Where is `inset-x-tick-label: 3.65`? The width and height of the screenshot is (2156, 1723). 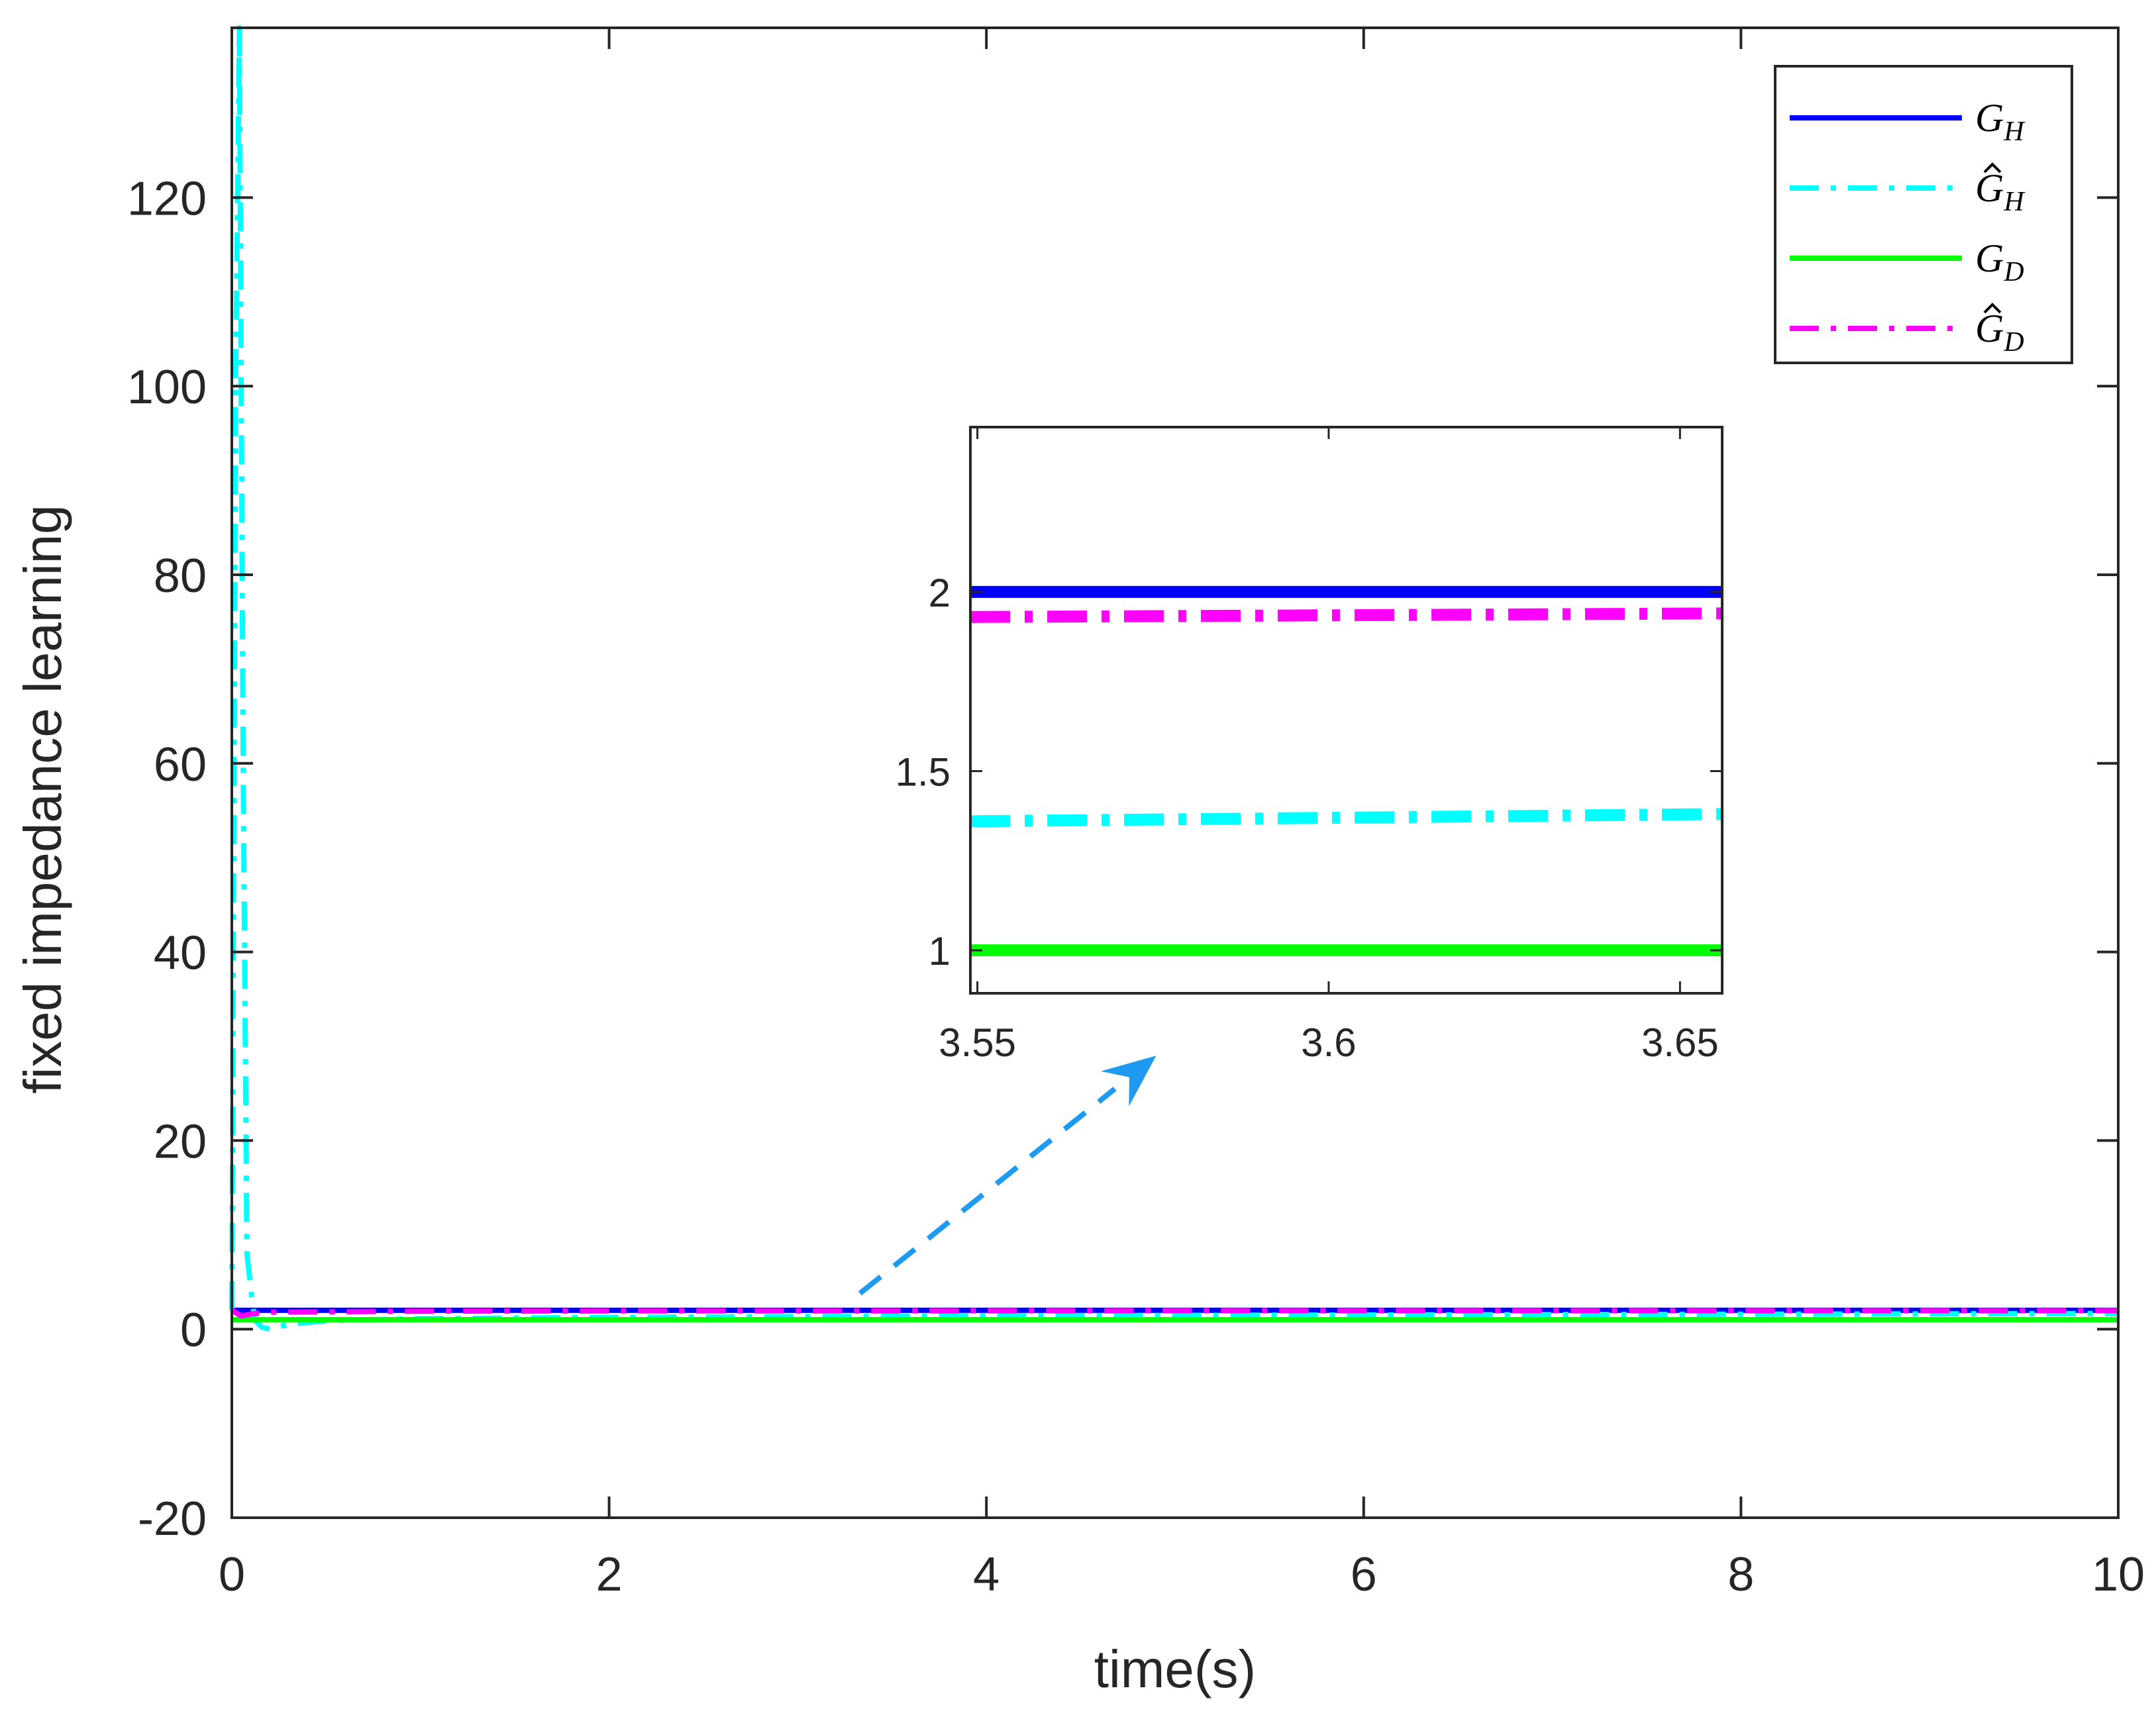
inset-x-tick-label: 3.65 is located at coordinates (1680, 1042).